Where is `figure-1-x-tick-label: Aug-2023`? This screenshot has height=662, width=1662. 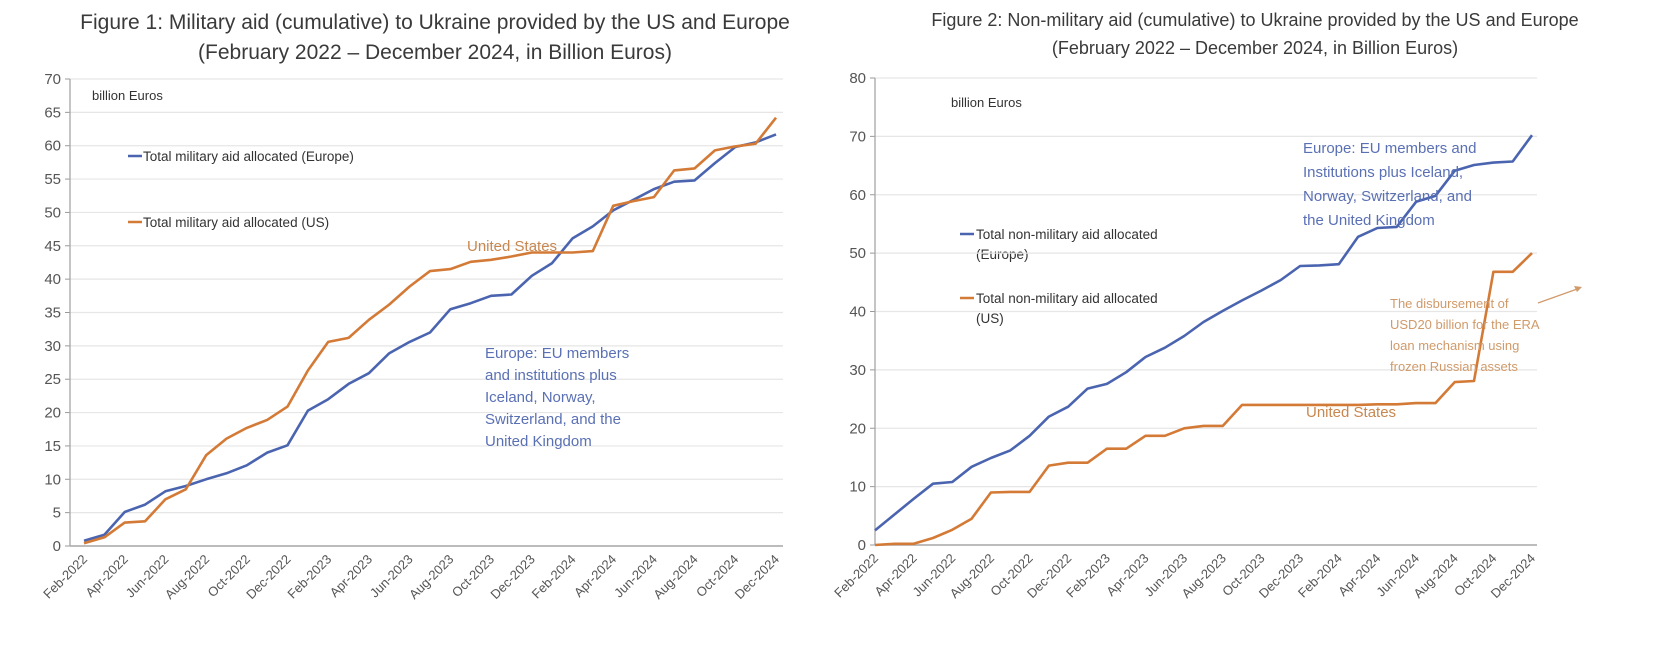 figure-1-x-tick-label: Aug-2023 is located at coordinates (431, 577).